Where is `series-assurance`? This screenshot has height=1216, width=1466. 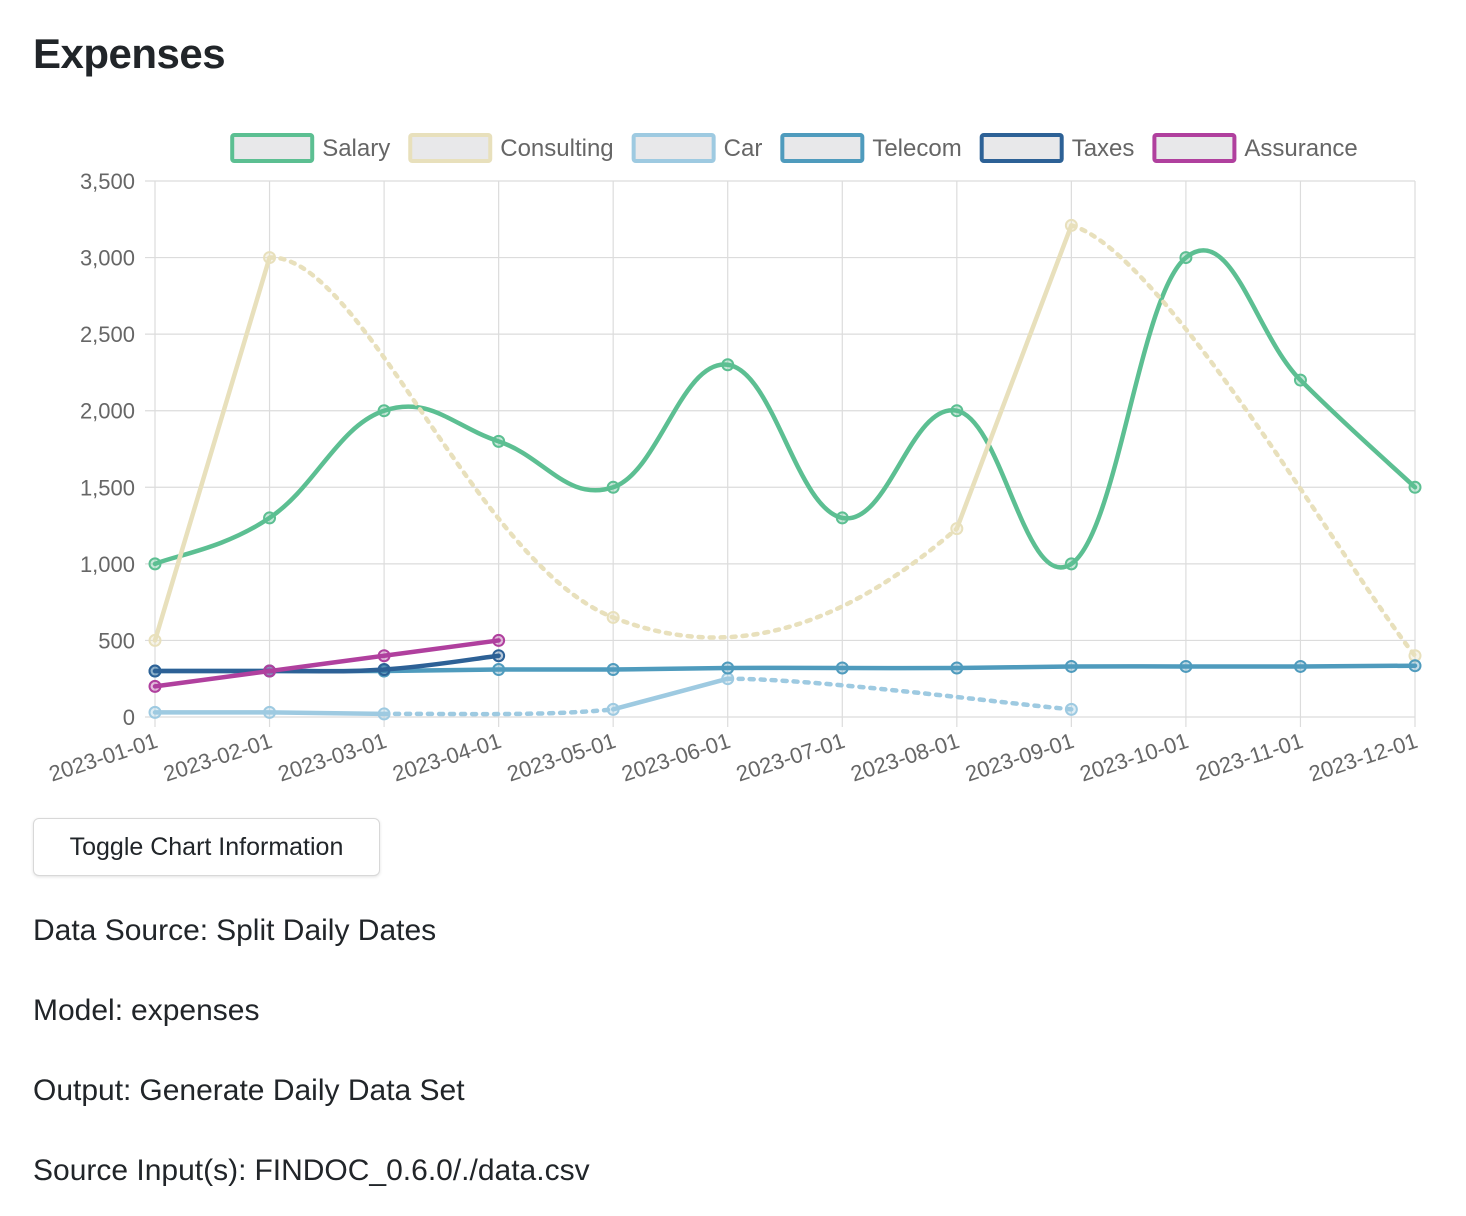
series-assurance is located at coordinates (327, 663).